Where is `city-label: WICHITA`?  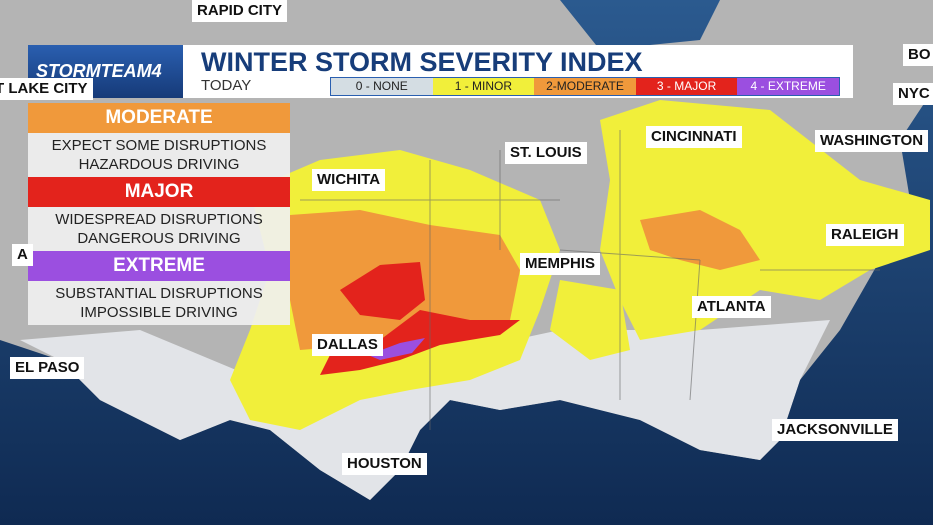 city-label: WICHITA is located at coordinates (349, 180).